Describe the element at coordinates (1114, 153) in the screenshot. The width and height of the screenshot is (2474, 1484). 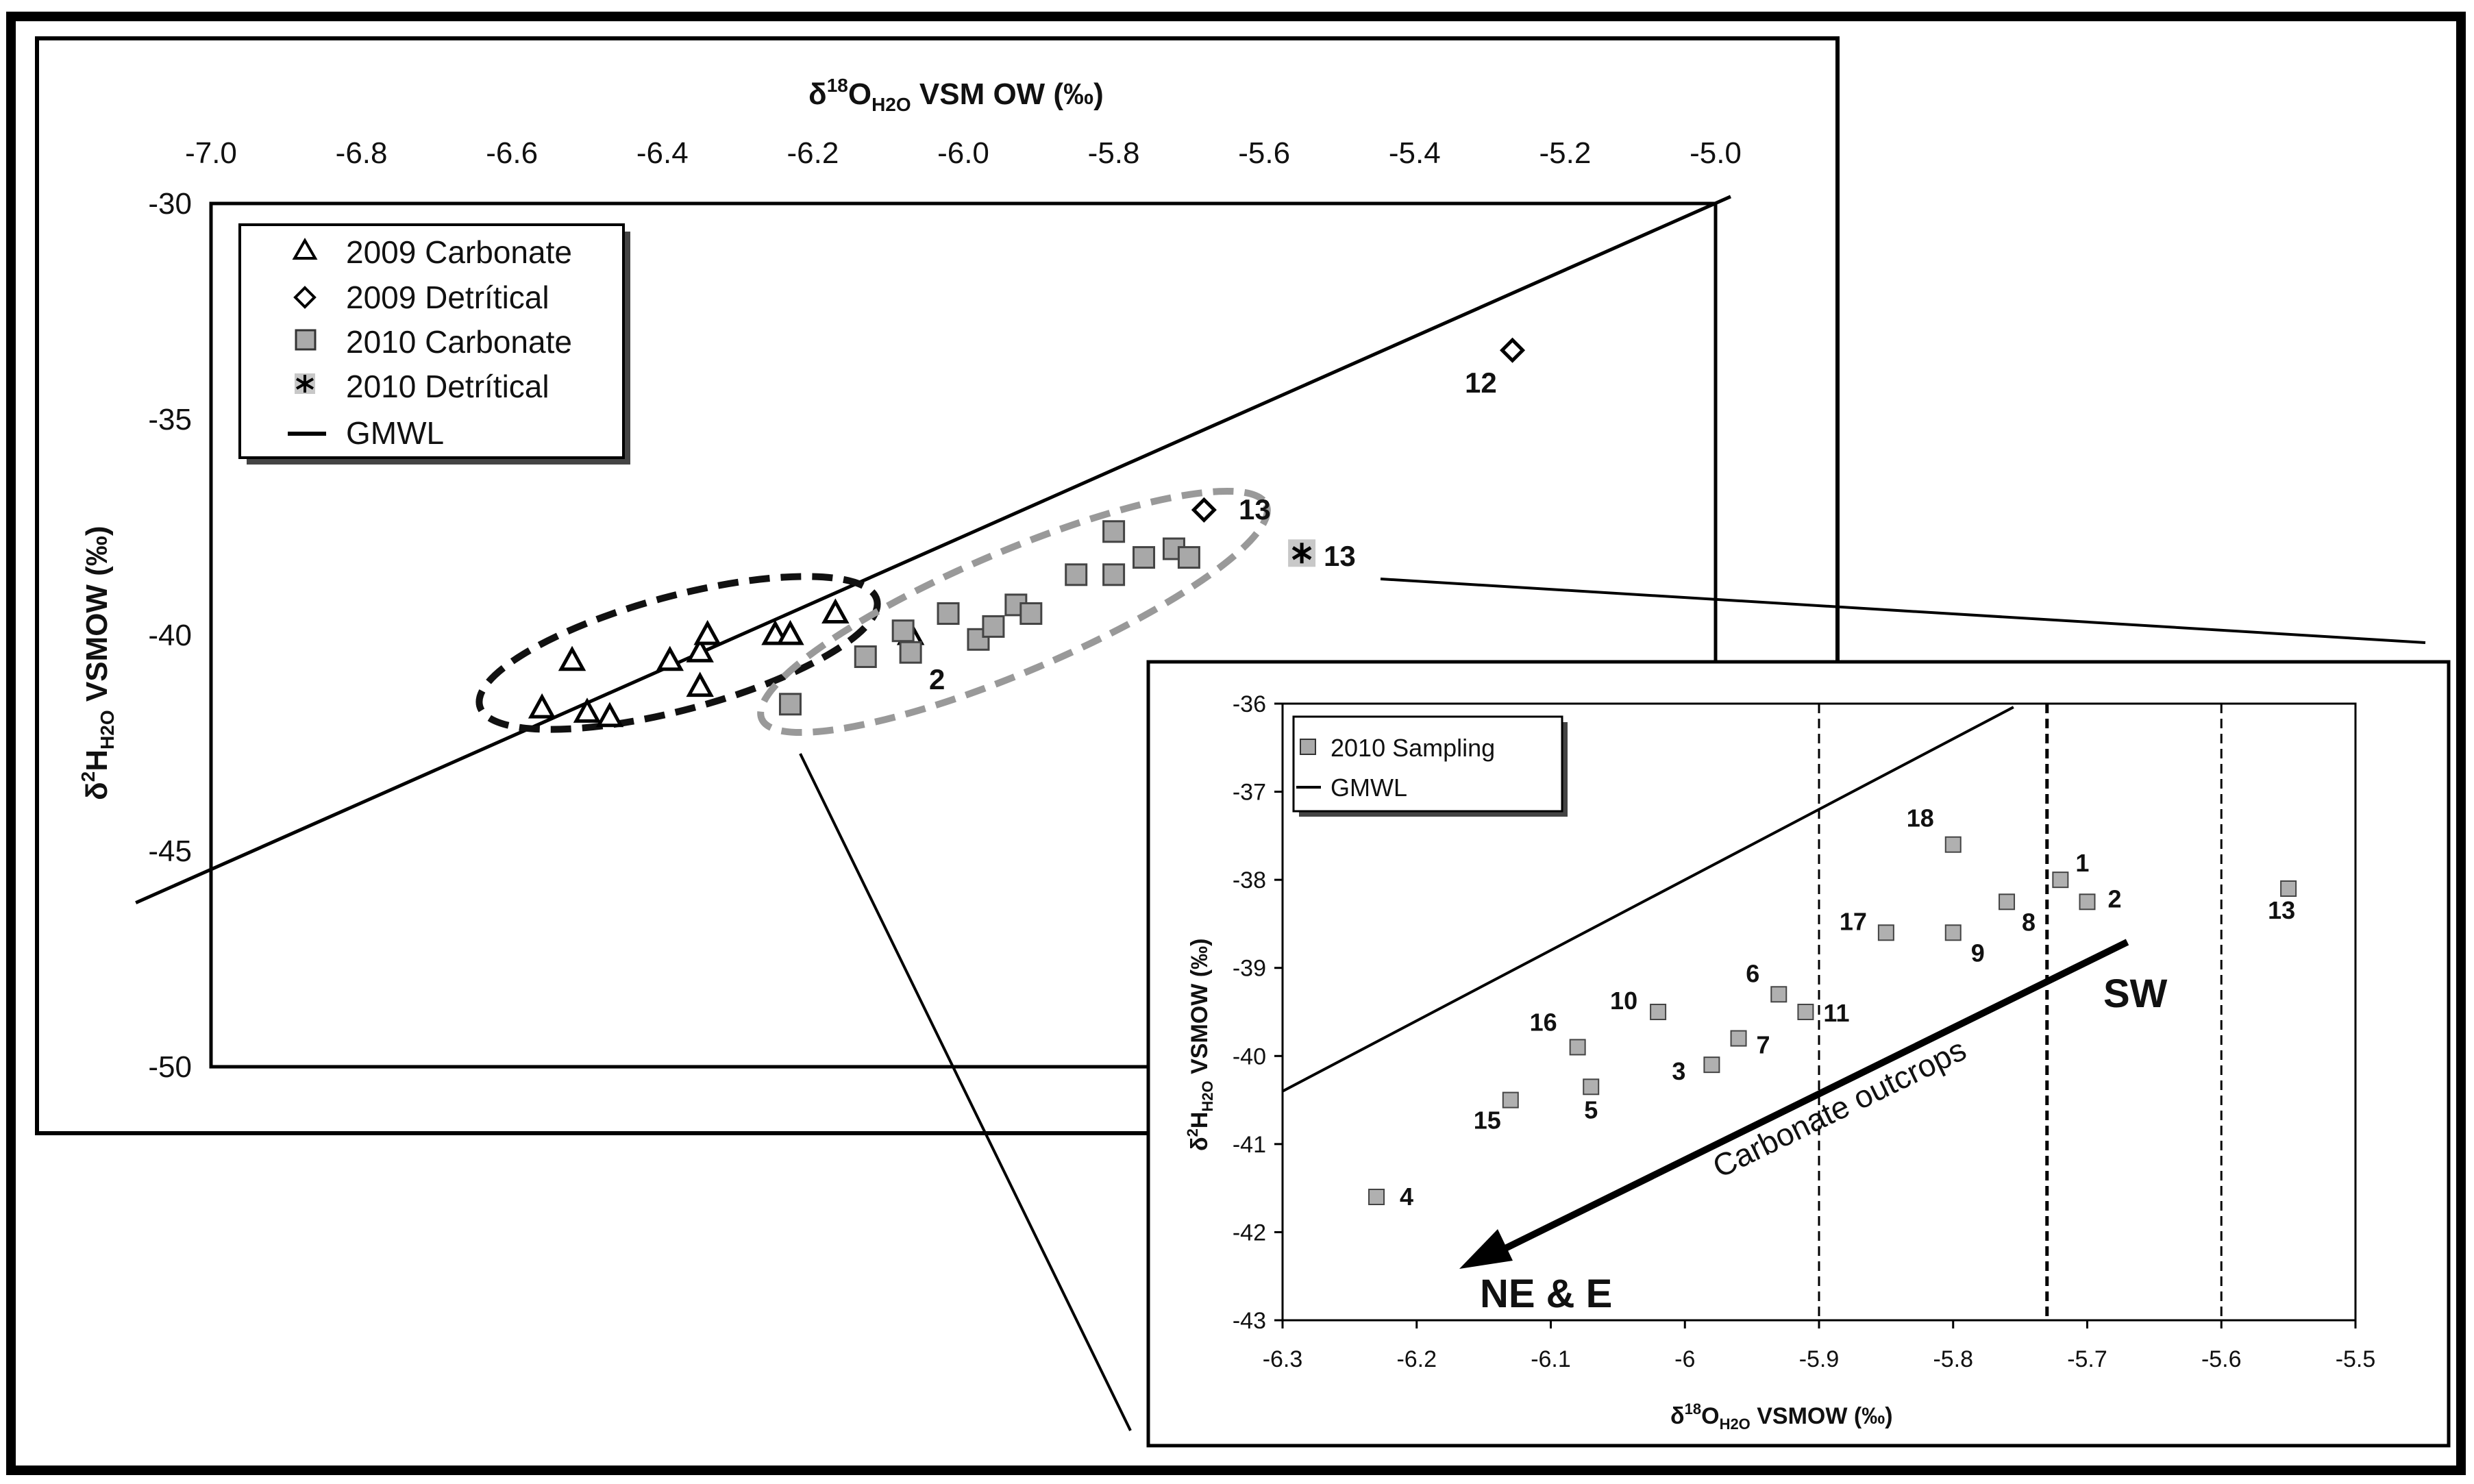
I see `x-tick-label: -5.8` at that location.